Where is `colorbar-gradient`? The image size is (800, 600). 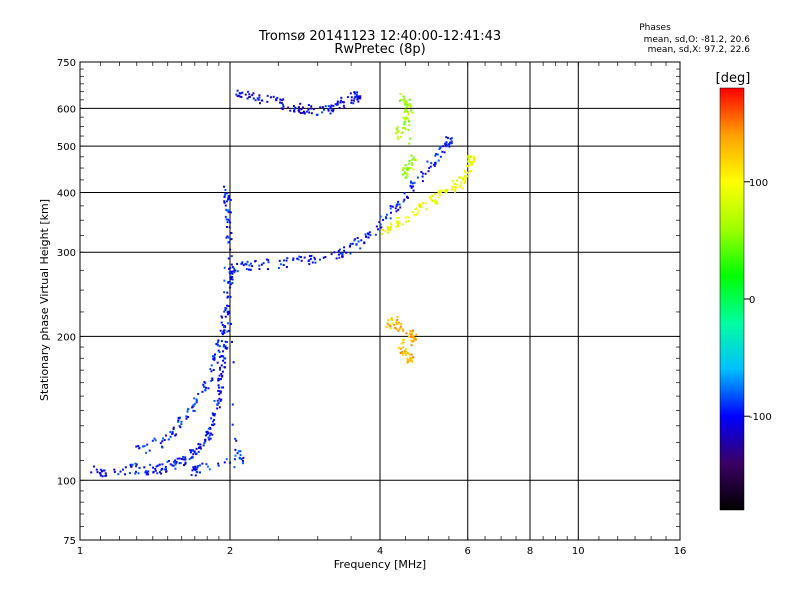 colorbar-gradient is located at coordinates (732, 299).